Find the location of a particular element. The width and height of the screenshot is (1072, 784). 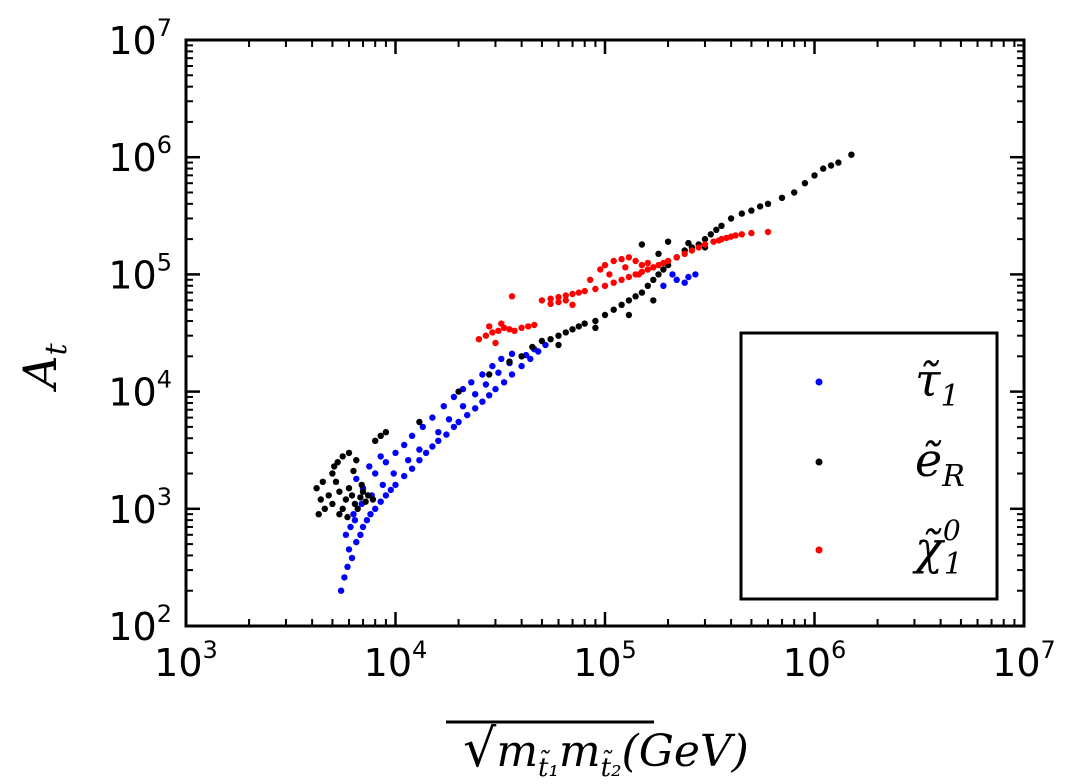

legend-marker is located at coordinates (819, 382).